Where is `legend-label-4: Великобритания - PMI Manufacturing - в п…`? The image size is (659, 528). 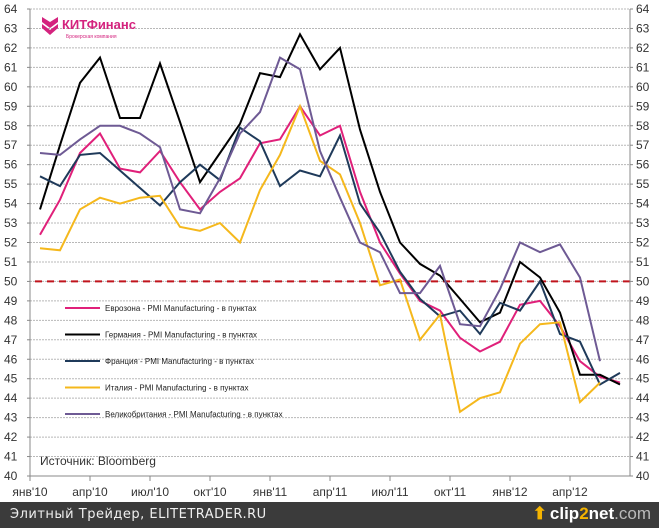 legend-label-4: Великобритания - PMI Manufacturing - в п… is located at coordinates (194, 414).